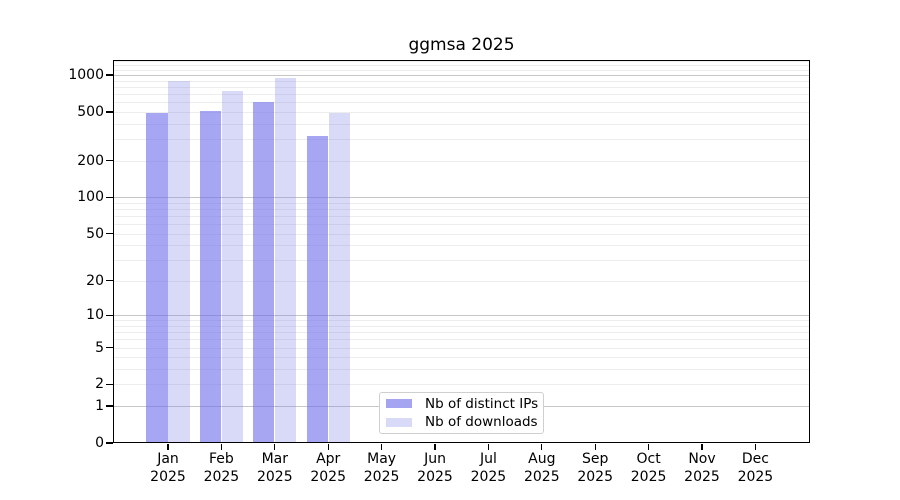  What do you see at coordinates (595, 468) in the screenshot?
I see `x-tick-label: Sep 2025` at bounding box center [595, 468].